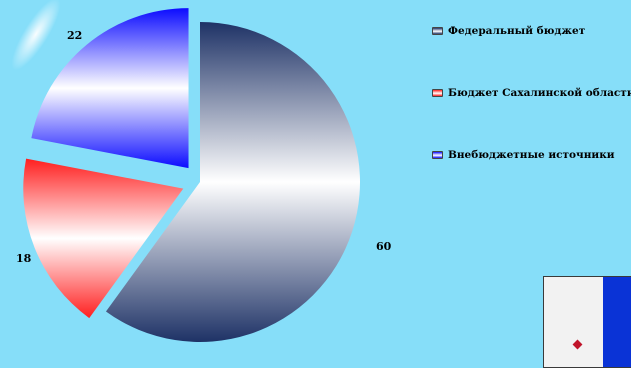 The image size is (631, 368). I want to click on background-decoration, so click(36, 35).